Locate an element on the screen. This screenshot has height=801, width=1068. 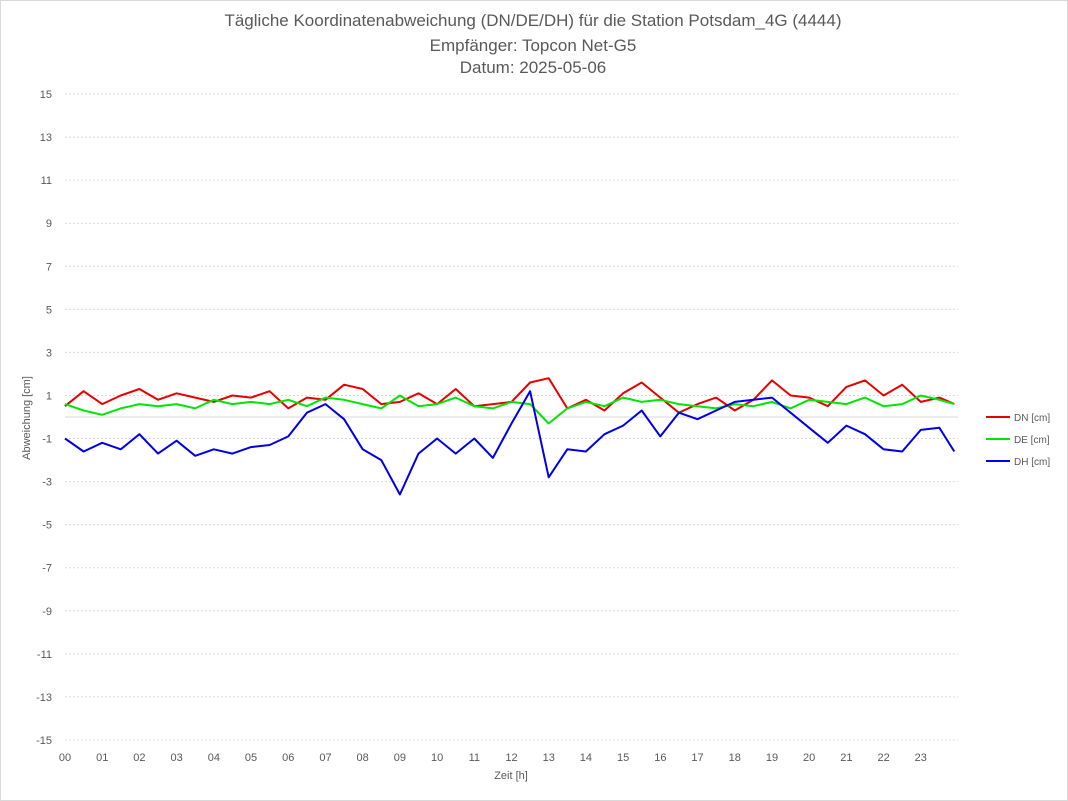
y-tick-label: -7 is located at coordinates (47, 569).